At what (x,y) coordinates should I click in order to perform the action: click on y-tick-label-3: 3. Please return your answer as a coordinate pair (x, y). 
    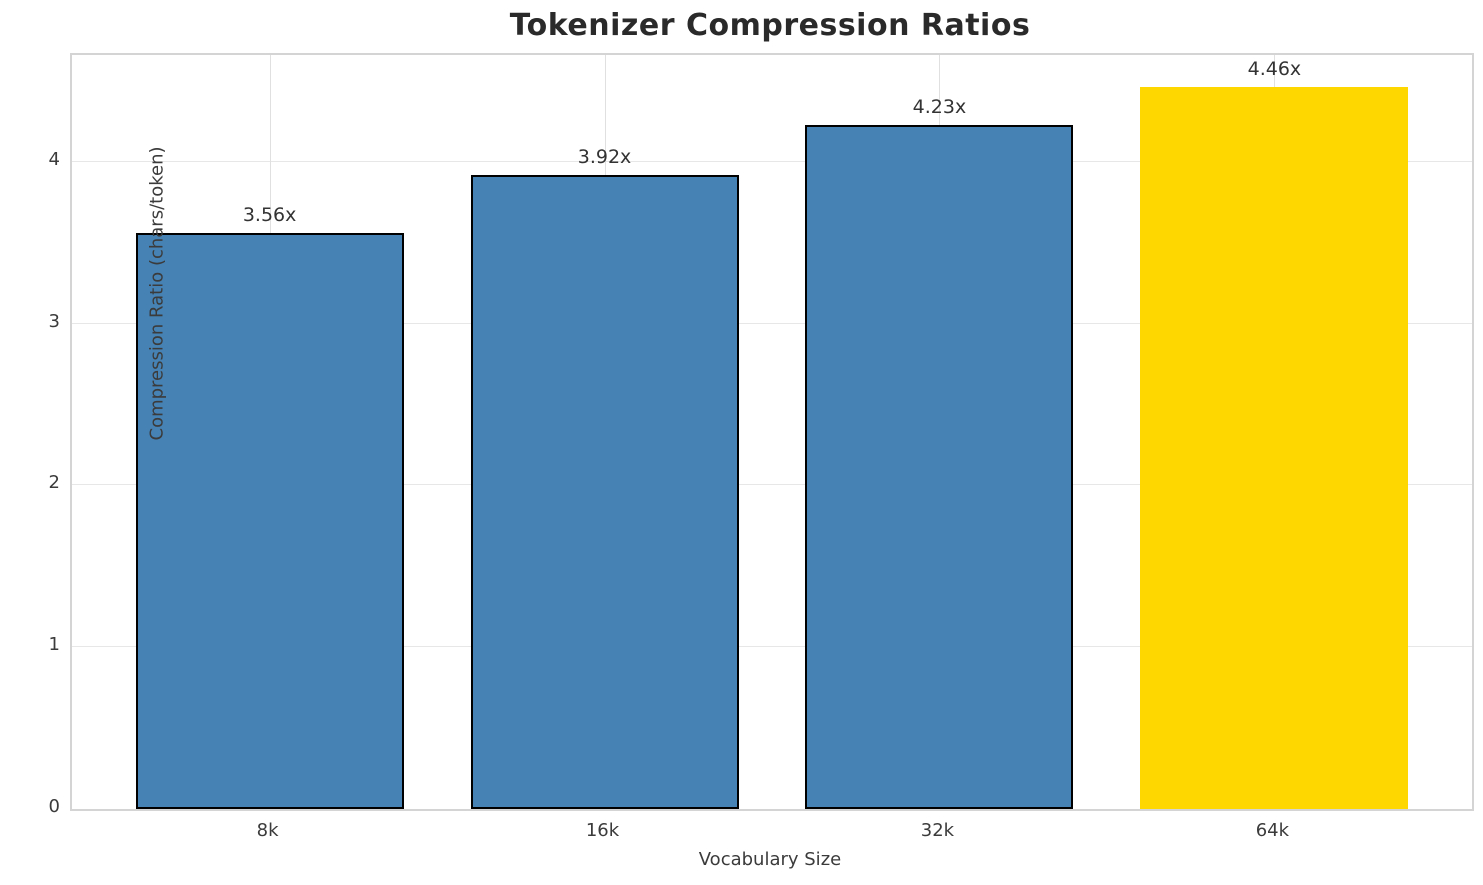
    Looking at the image, I should click on (54, 321).